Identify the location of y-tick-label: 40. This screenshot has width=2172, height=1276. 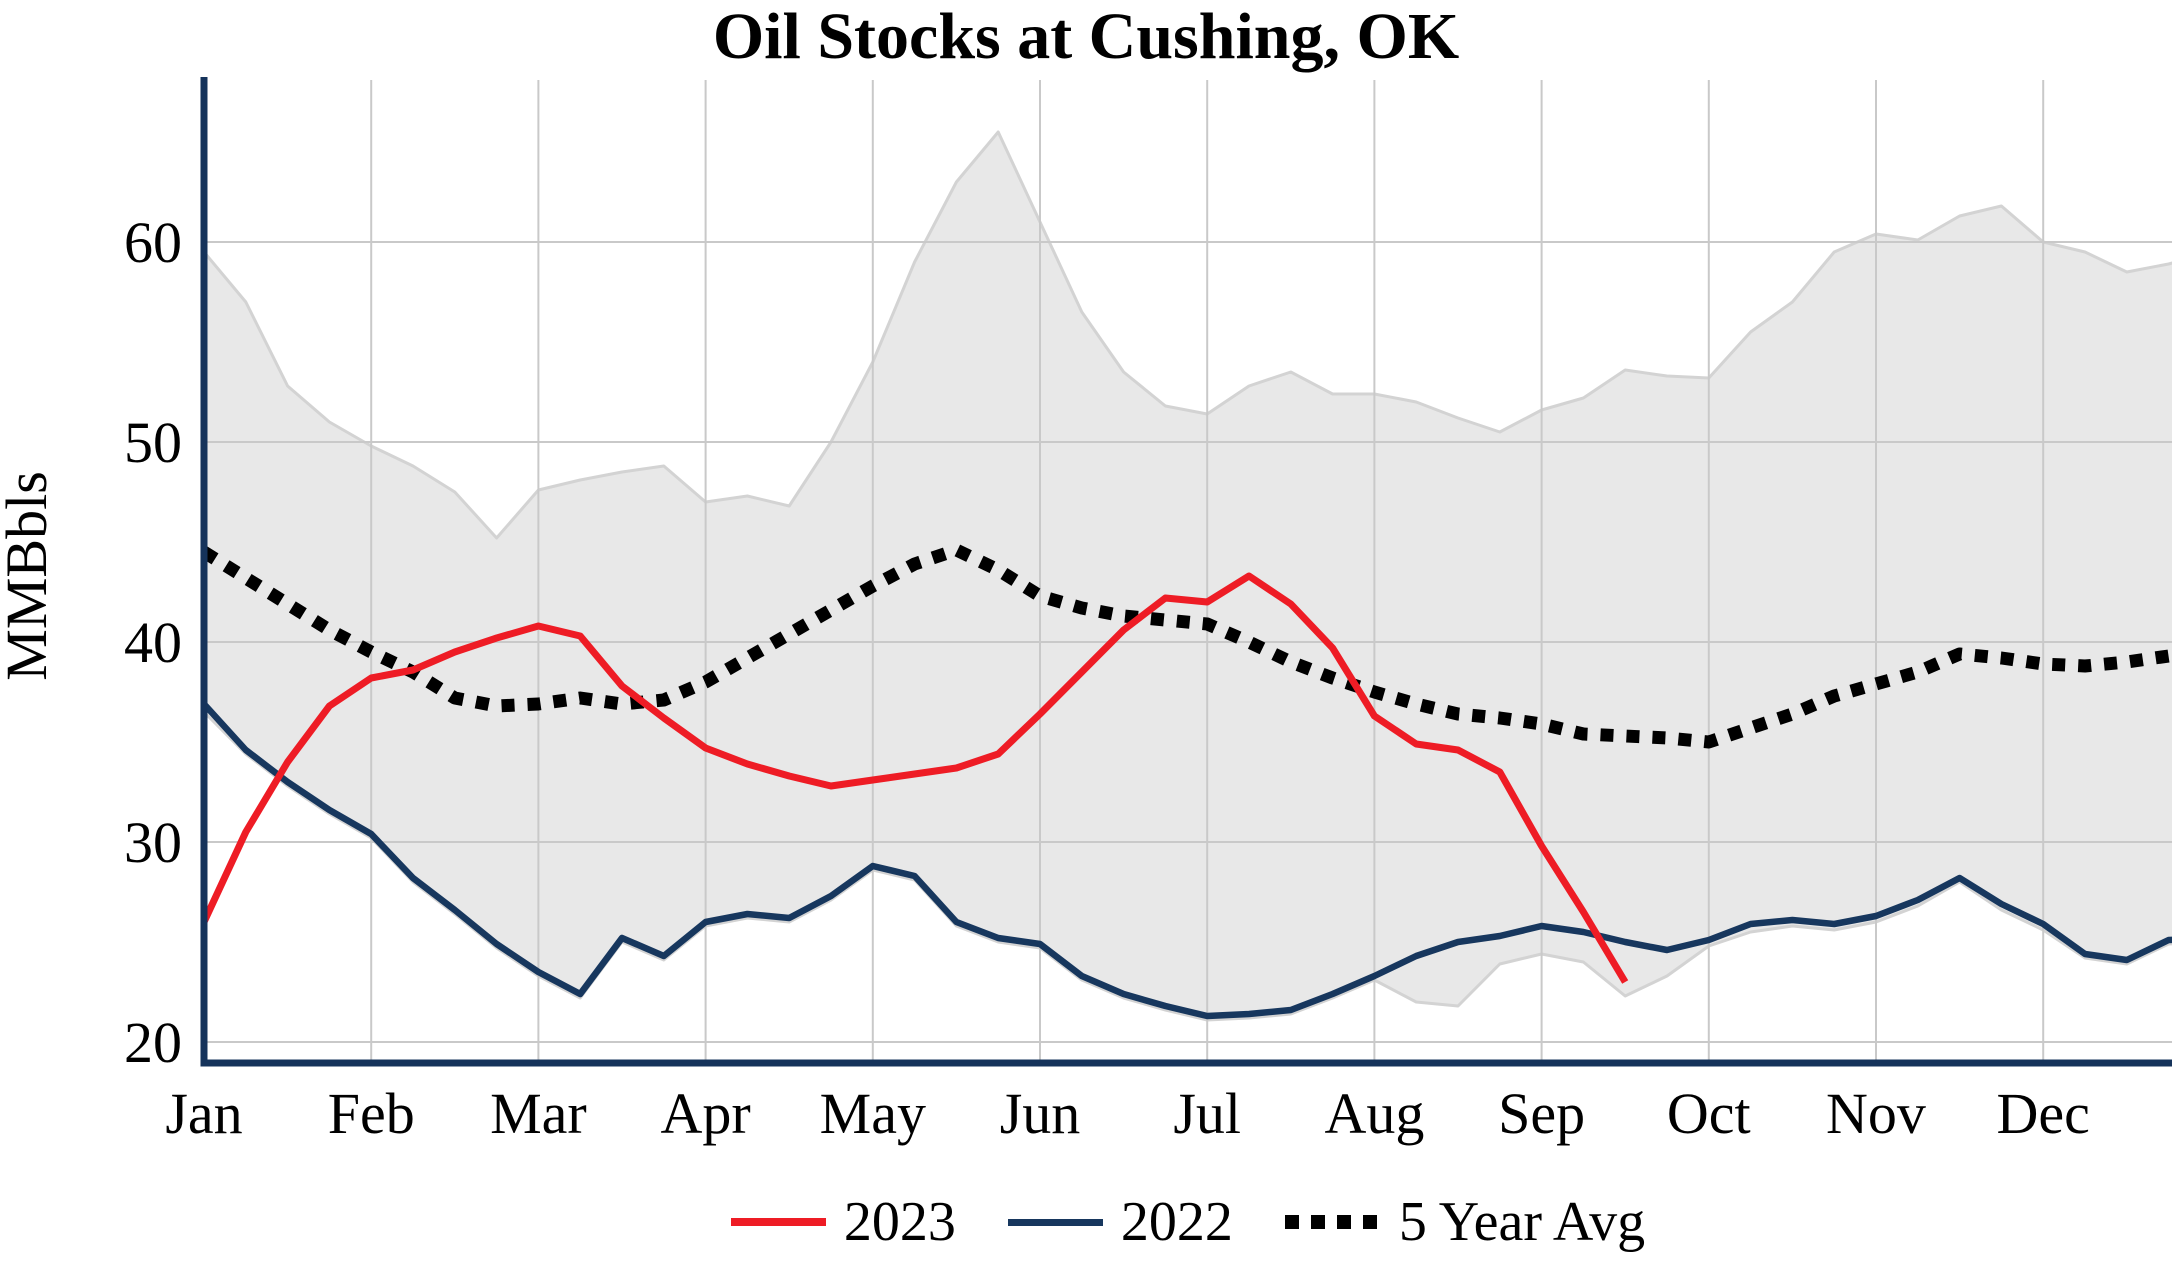
(153, 642).